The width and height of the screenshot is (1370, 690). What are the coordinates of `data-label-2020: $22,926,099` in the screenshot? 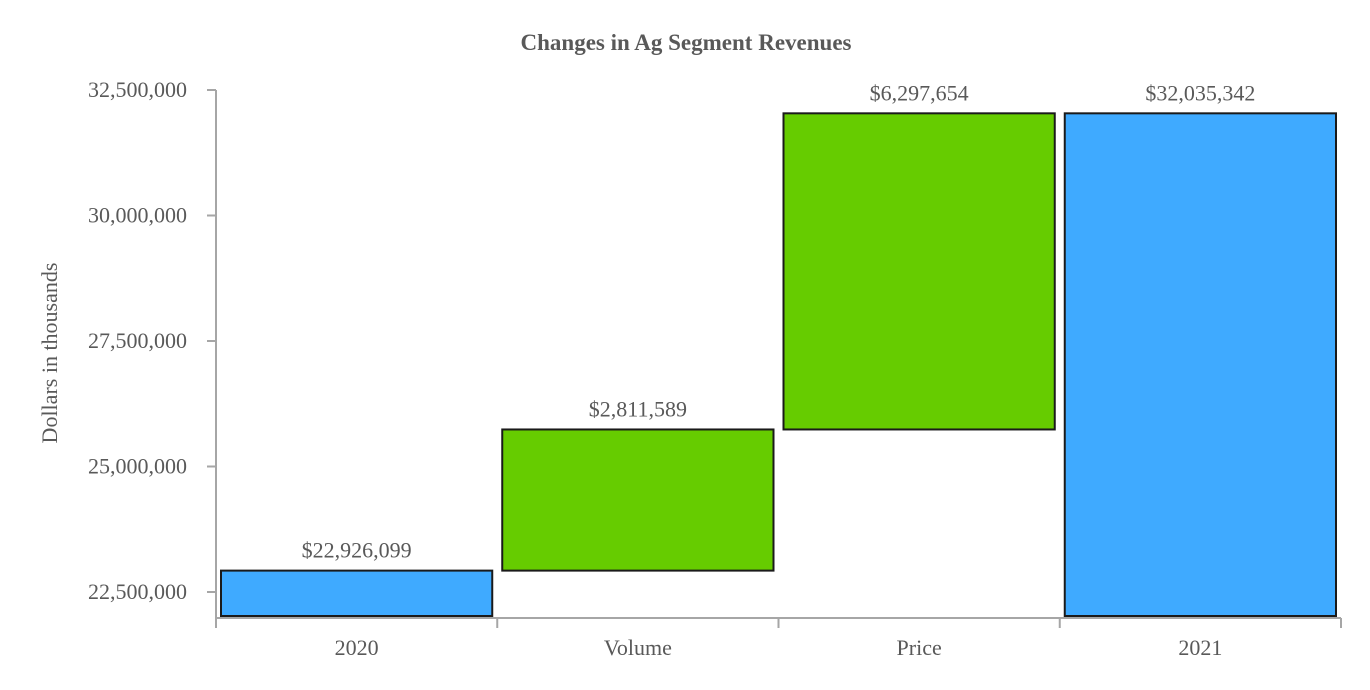 It's located at (357, 550).